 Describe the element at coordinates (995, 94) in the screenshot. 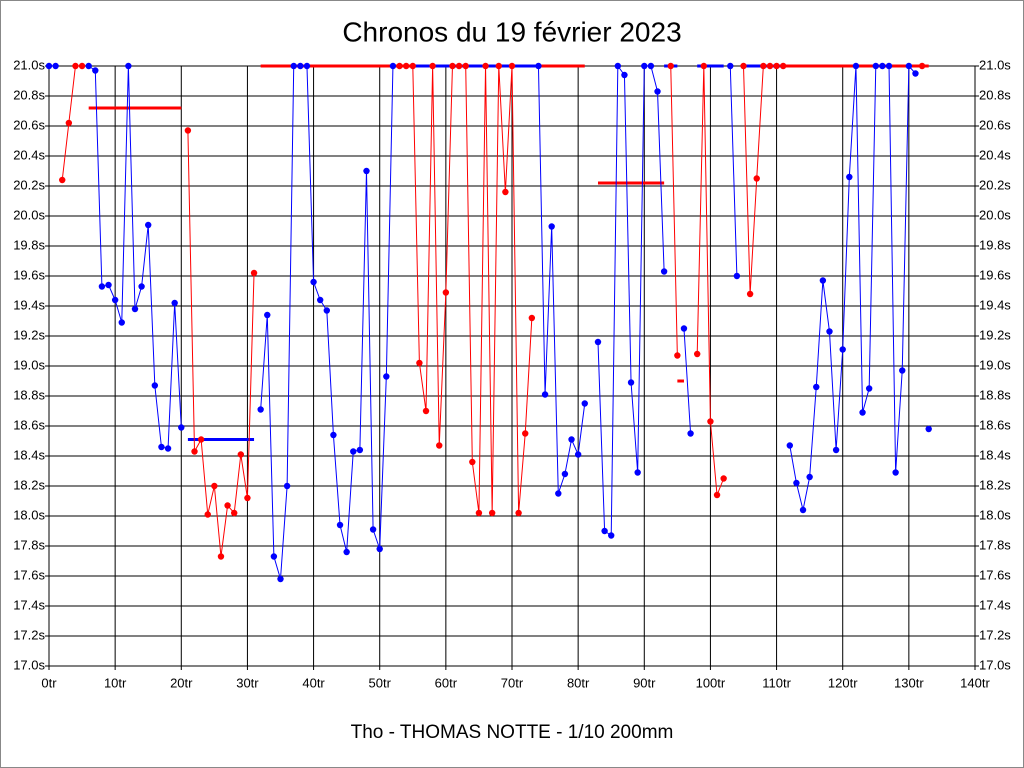

I see `y2-tick-label: 20.8s` at that location.